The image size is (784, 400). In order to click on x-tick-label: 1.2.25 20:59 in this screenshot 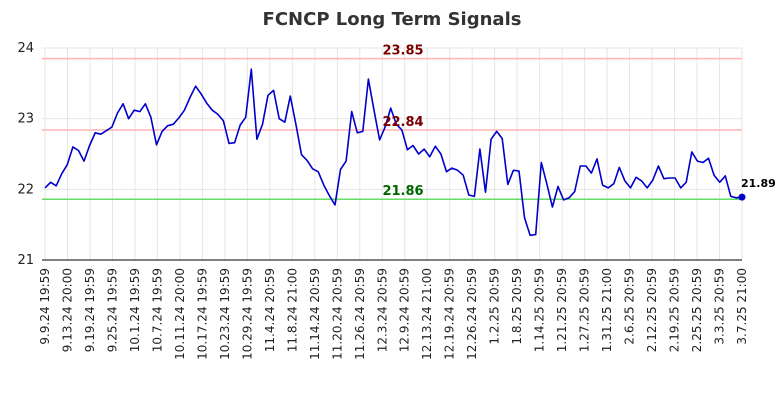, I will do `click(495, 306)`.